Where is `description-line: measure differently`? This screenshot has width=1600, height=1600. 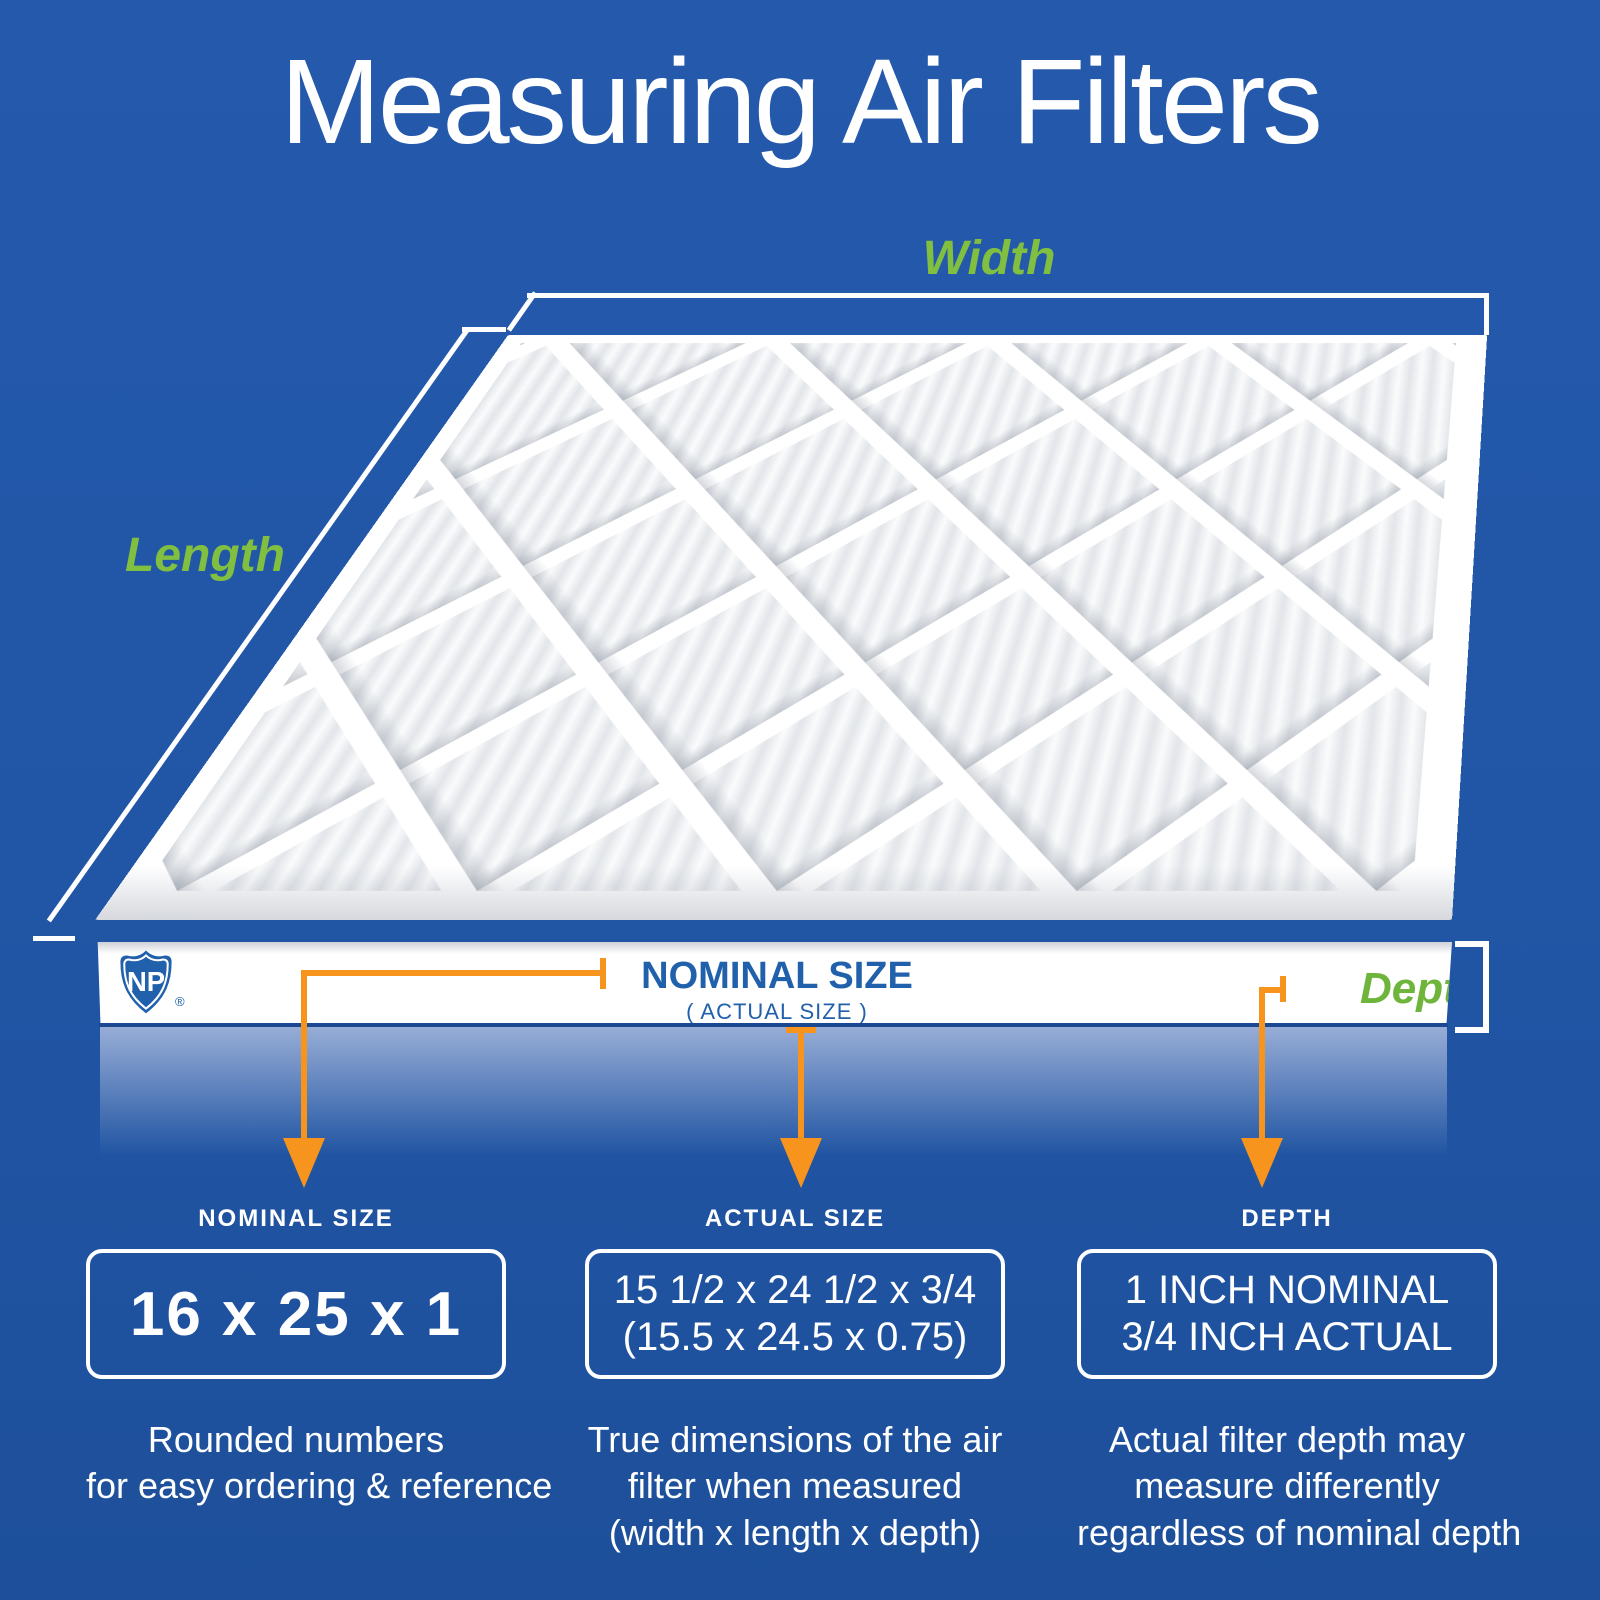
description-line: measure differently is located at coordinates (1287, 1486).